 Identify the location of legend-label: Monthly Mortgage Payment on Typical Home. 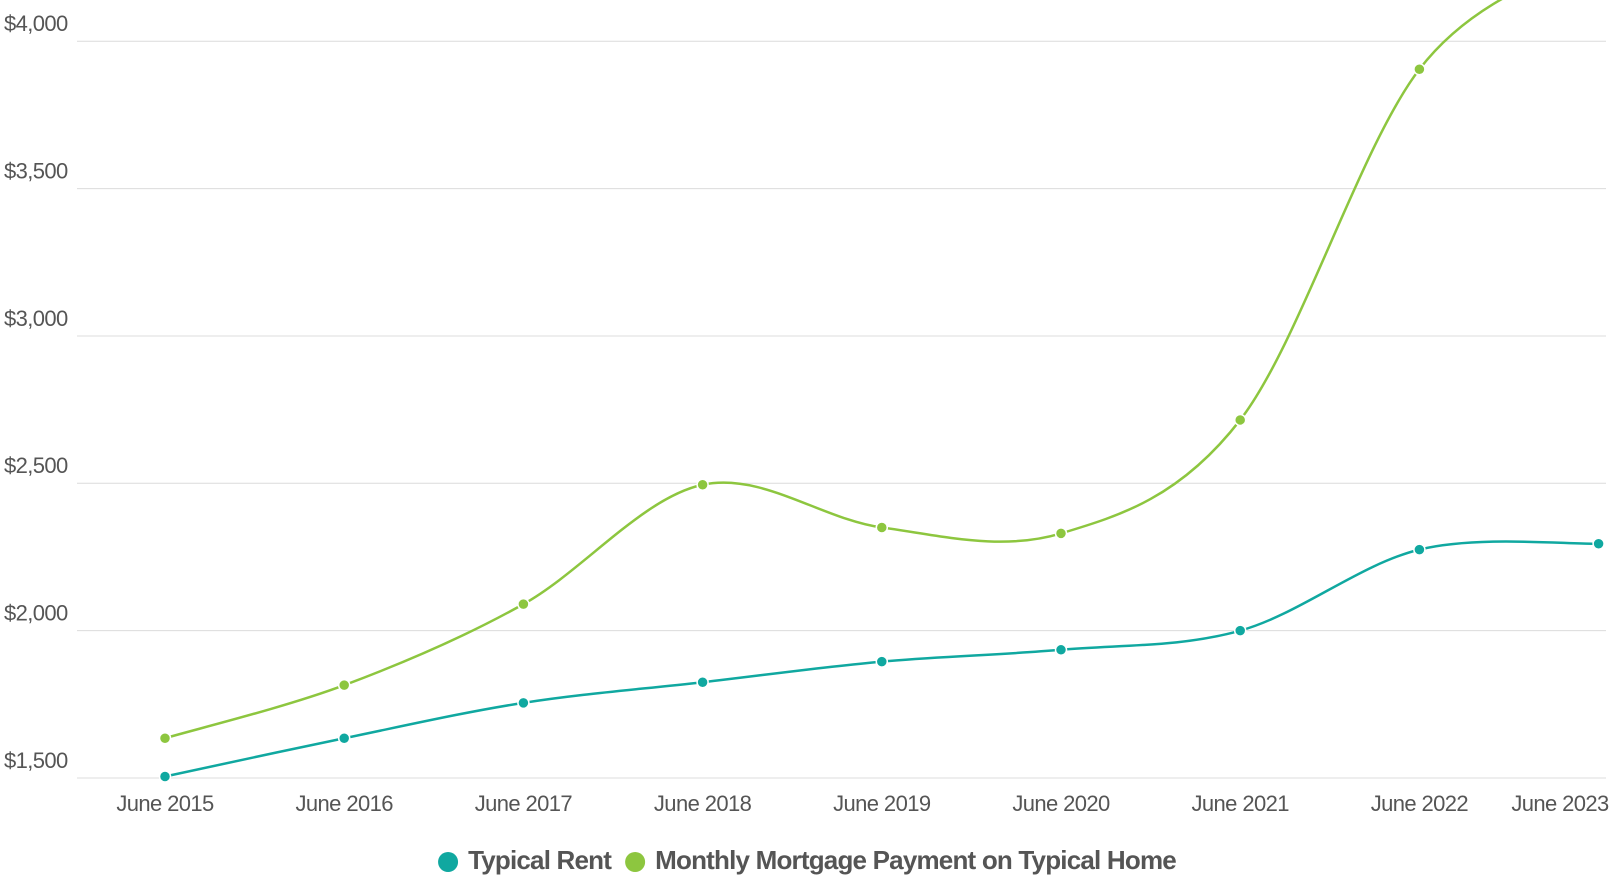
(915, 860).